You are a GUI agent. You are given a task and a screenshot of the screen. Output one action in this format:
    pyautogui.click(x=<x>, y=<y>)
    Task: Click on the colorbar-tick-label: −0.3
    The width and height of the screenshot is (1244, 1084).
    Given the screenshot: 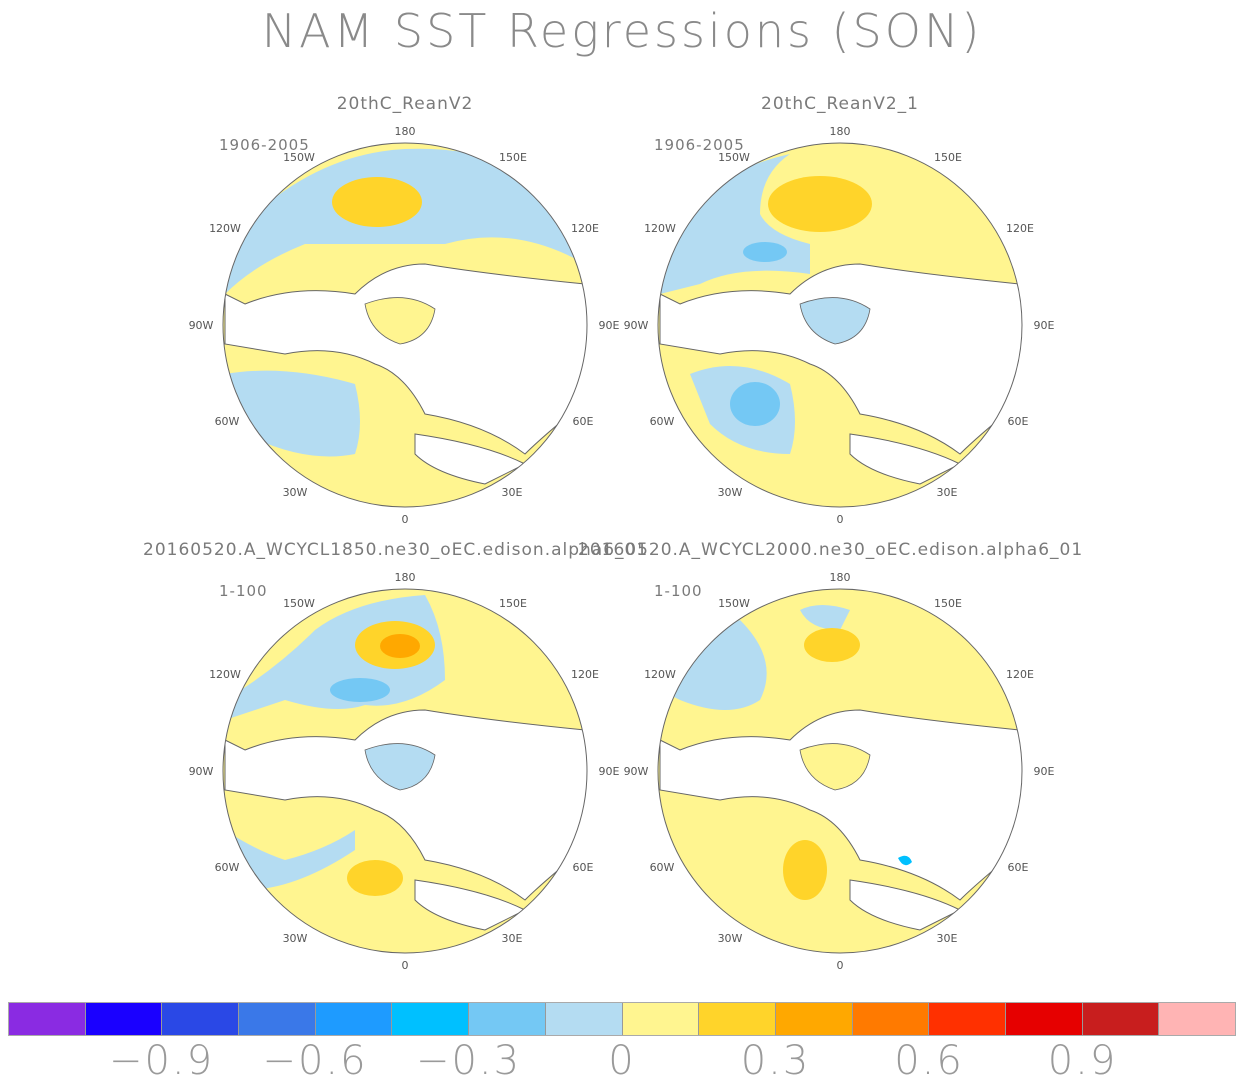 What is the action you would take?
    pyautogui.click(x=468, y=1061)
    